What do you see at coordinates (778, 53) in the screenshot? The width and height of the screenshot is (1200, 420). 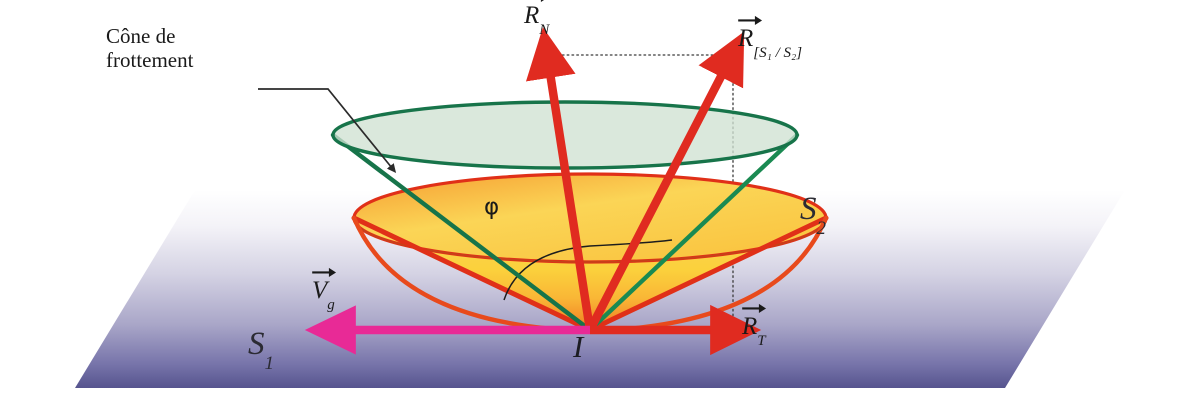 I see `label-r-subscript: [S₁ / S₂]` at bounding box center [778, 53].